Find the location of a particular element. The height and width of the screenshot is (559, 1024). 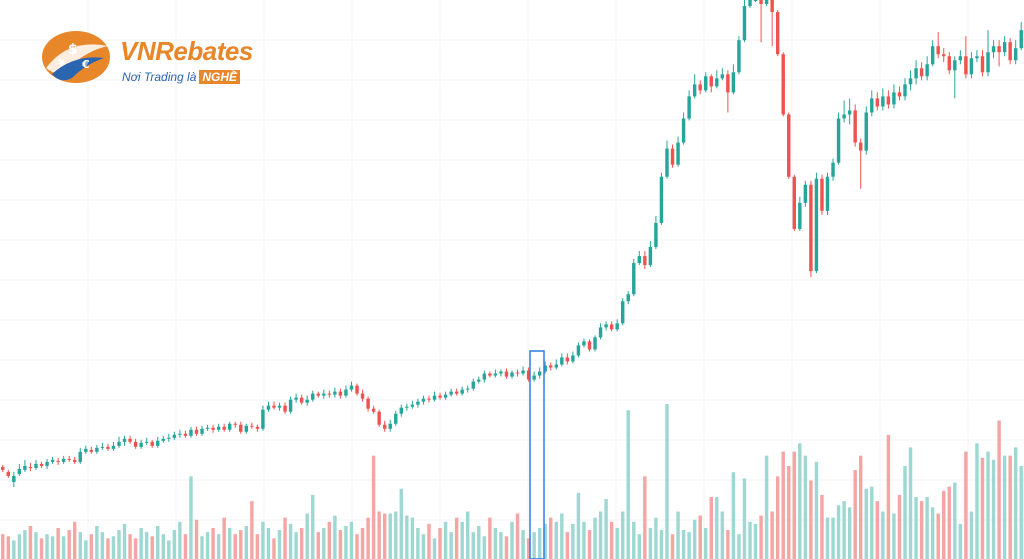

highlight-box is located at coordinates (537, 454).